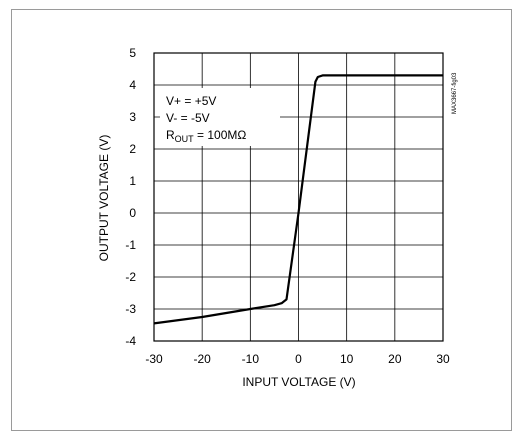 The height and width of the screenshot is (437, 526). What do you see at coordinates (132, 213) in the screenshot?
I see `y-tick-label: 0` at bounding box center [132, 213].